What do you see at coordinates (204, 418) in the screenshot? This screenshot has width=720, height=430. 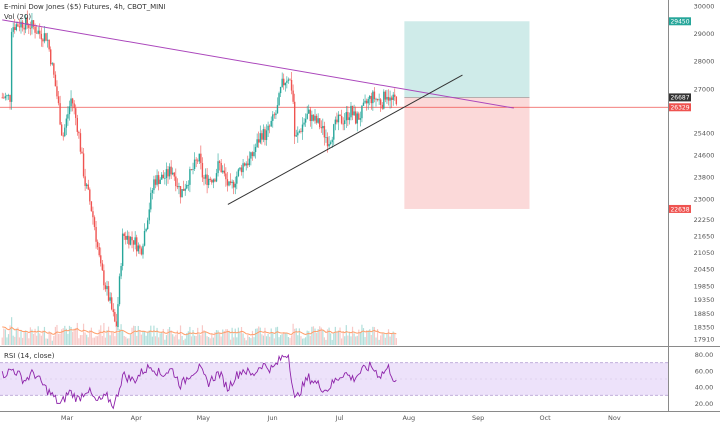 I see `time-tick-label: May` at bounding box center [204, 418].